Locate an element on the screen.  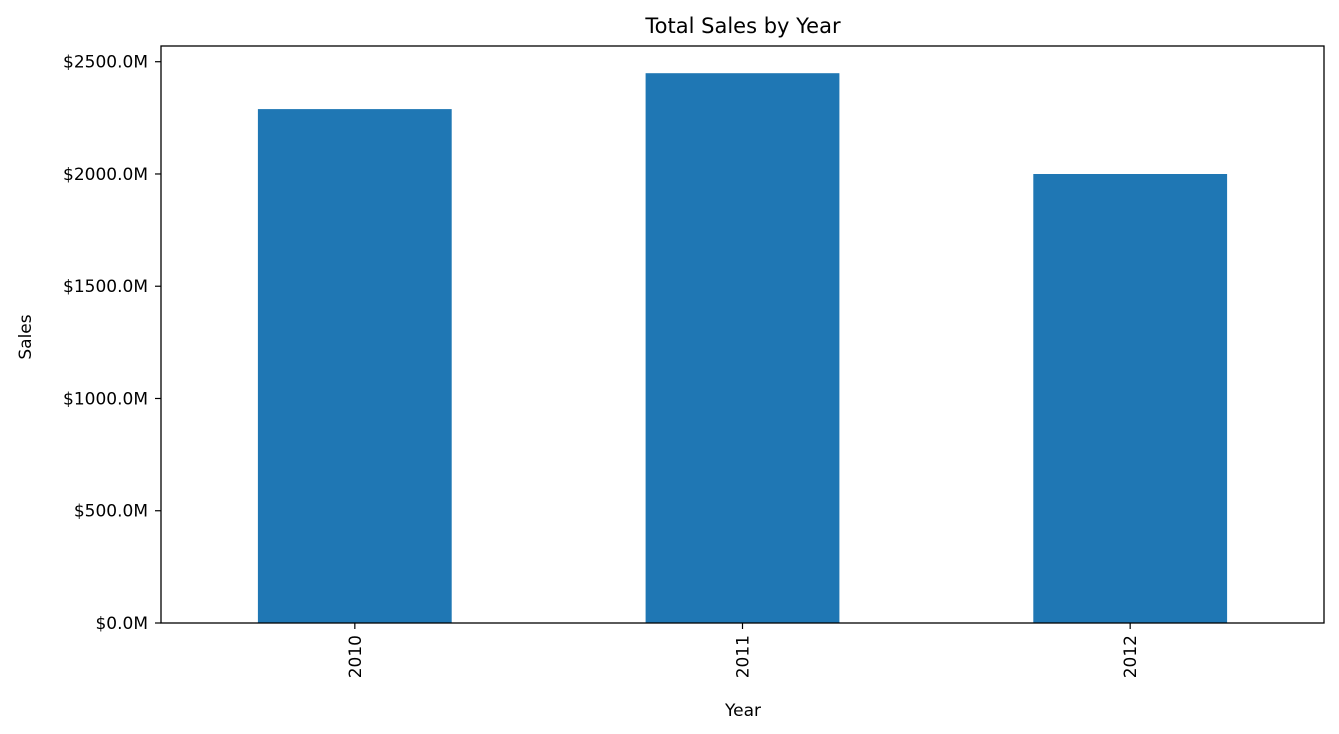
y-tick-label: $2000.0M is located at coordinates (105, 175).